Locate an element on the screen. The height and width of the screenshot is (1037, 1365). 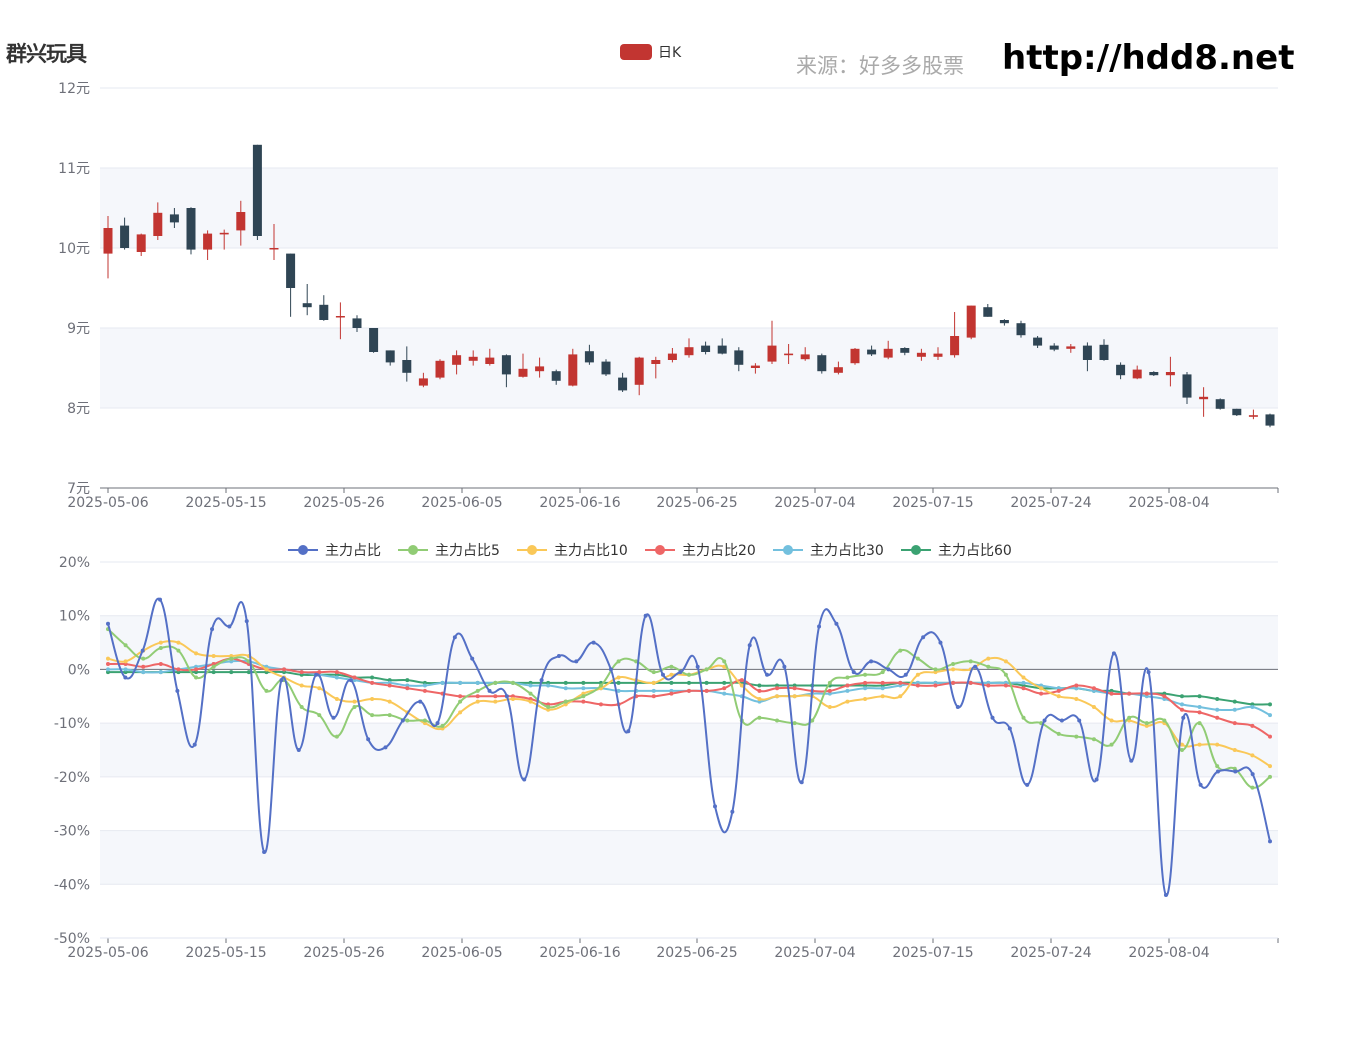
site-url: http://hdd8.net is located at coordinates (1148, 58).